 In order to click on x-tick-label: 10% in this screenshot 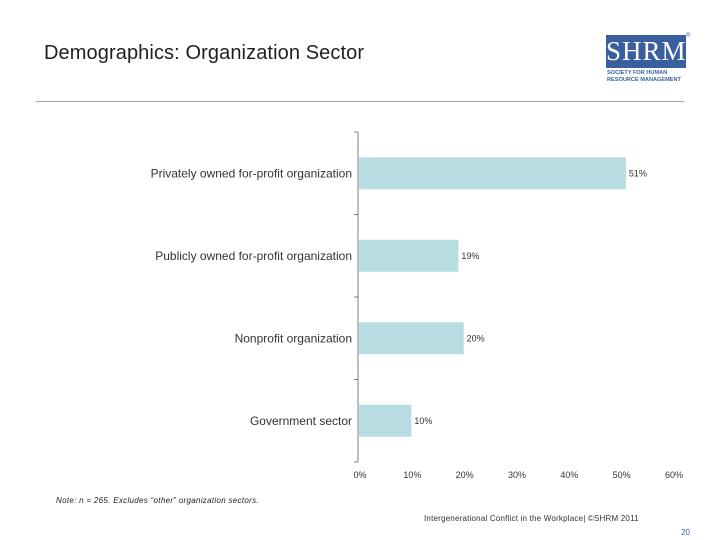, I will do `click(412, 475)`.